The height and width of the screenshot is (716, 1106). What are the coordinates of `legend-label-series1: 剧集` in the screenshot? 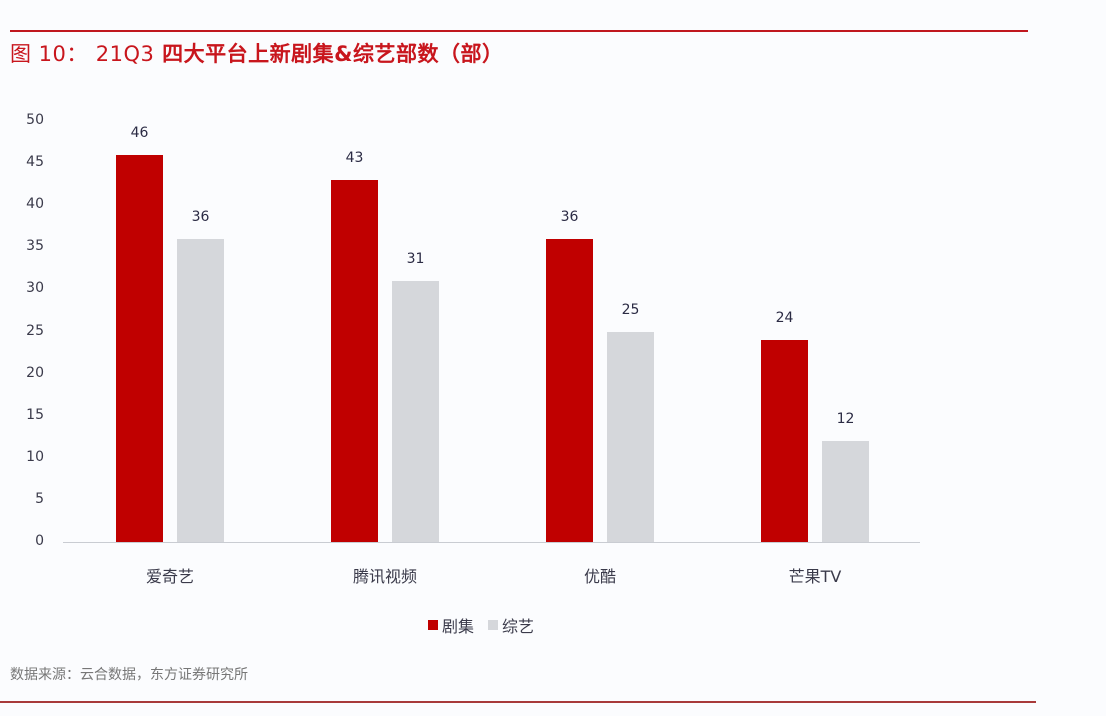 It's located at (458, 626).